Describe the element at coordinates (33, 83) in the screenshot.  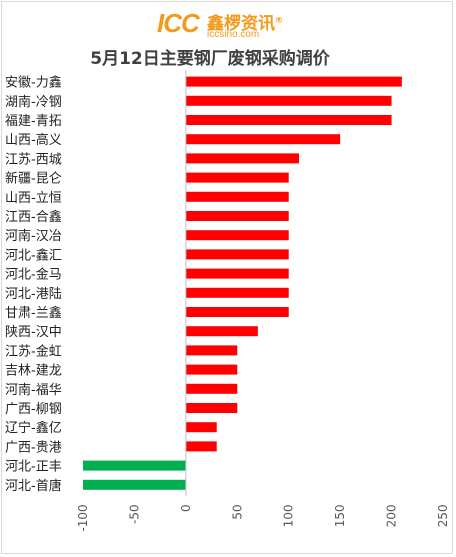
I see `category-label: 安徽-力鑫` at that location.